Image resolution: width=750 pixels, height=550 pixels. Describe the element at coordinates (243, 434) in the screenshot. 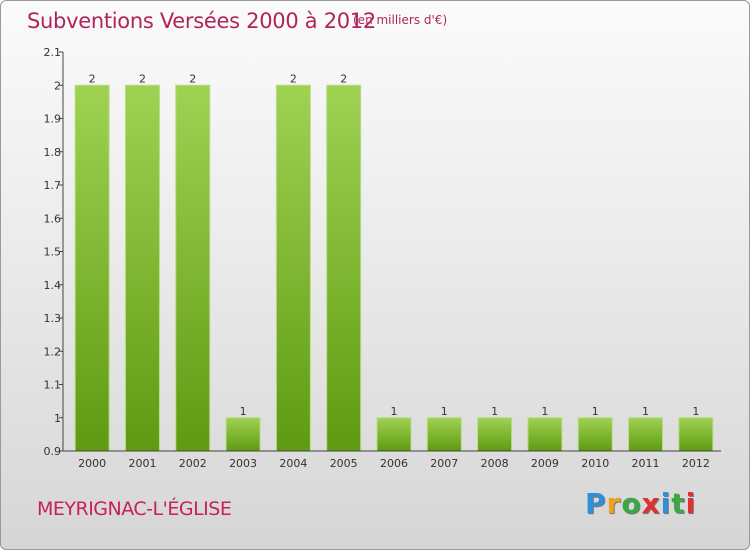

I see `bar-2003` at that location.